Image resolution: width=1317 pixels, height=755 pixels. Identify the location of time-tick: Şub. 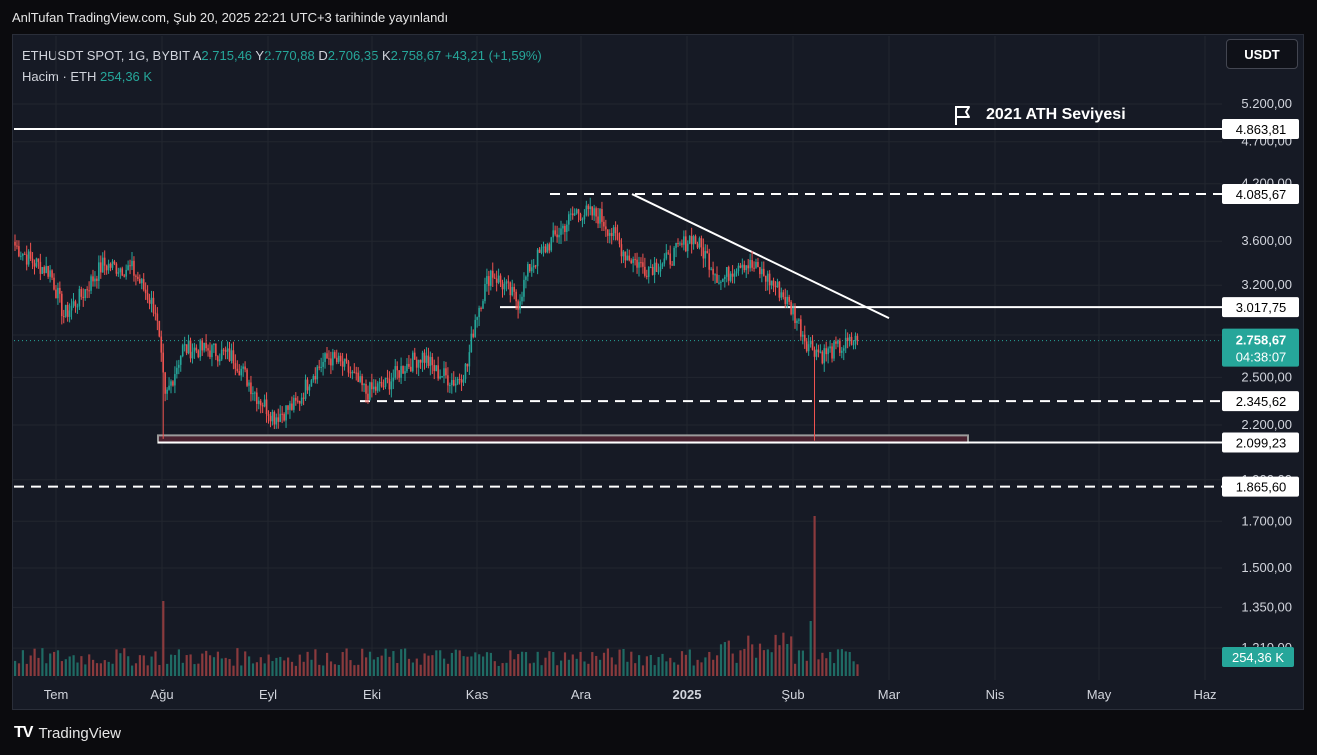
(792, 694).